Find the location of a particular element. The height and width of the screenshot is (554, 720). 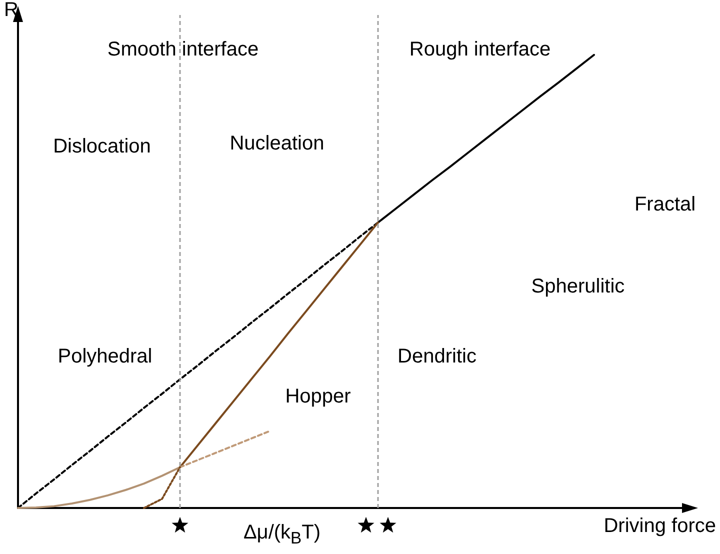

annotation: Rough interface is located at coordinates (480, 50).